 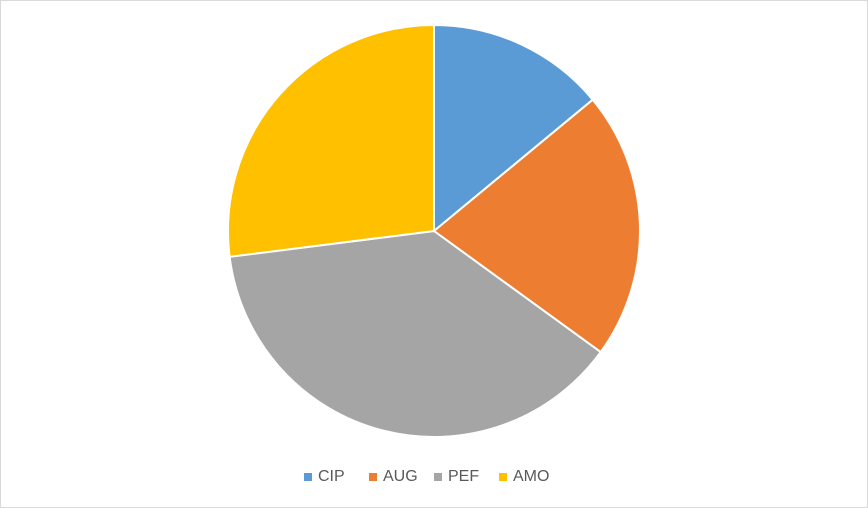 I want to click on legend-label: PEF, so click(x=463, y=476).